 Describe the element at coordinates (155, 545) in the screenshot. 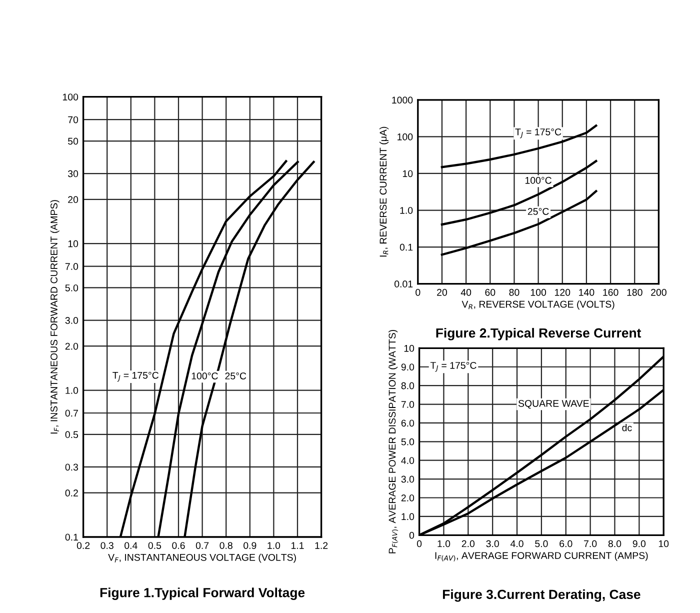

I see `x-tick-label: 0.5` at that location.